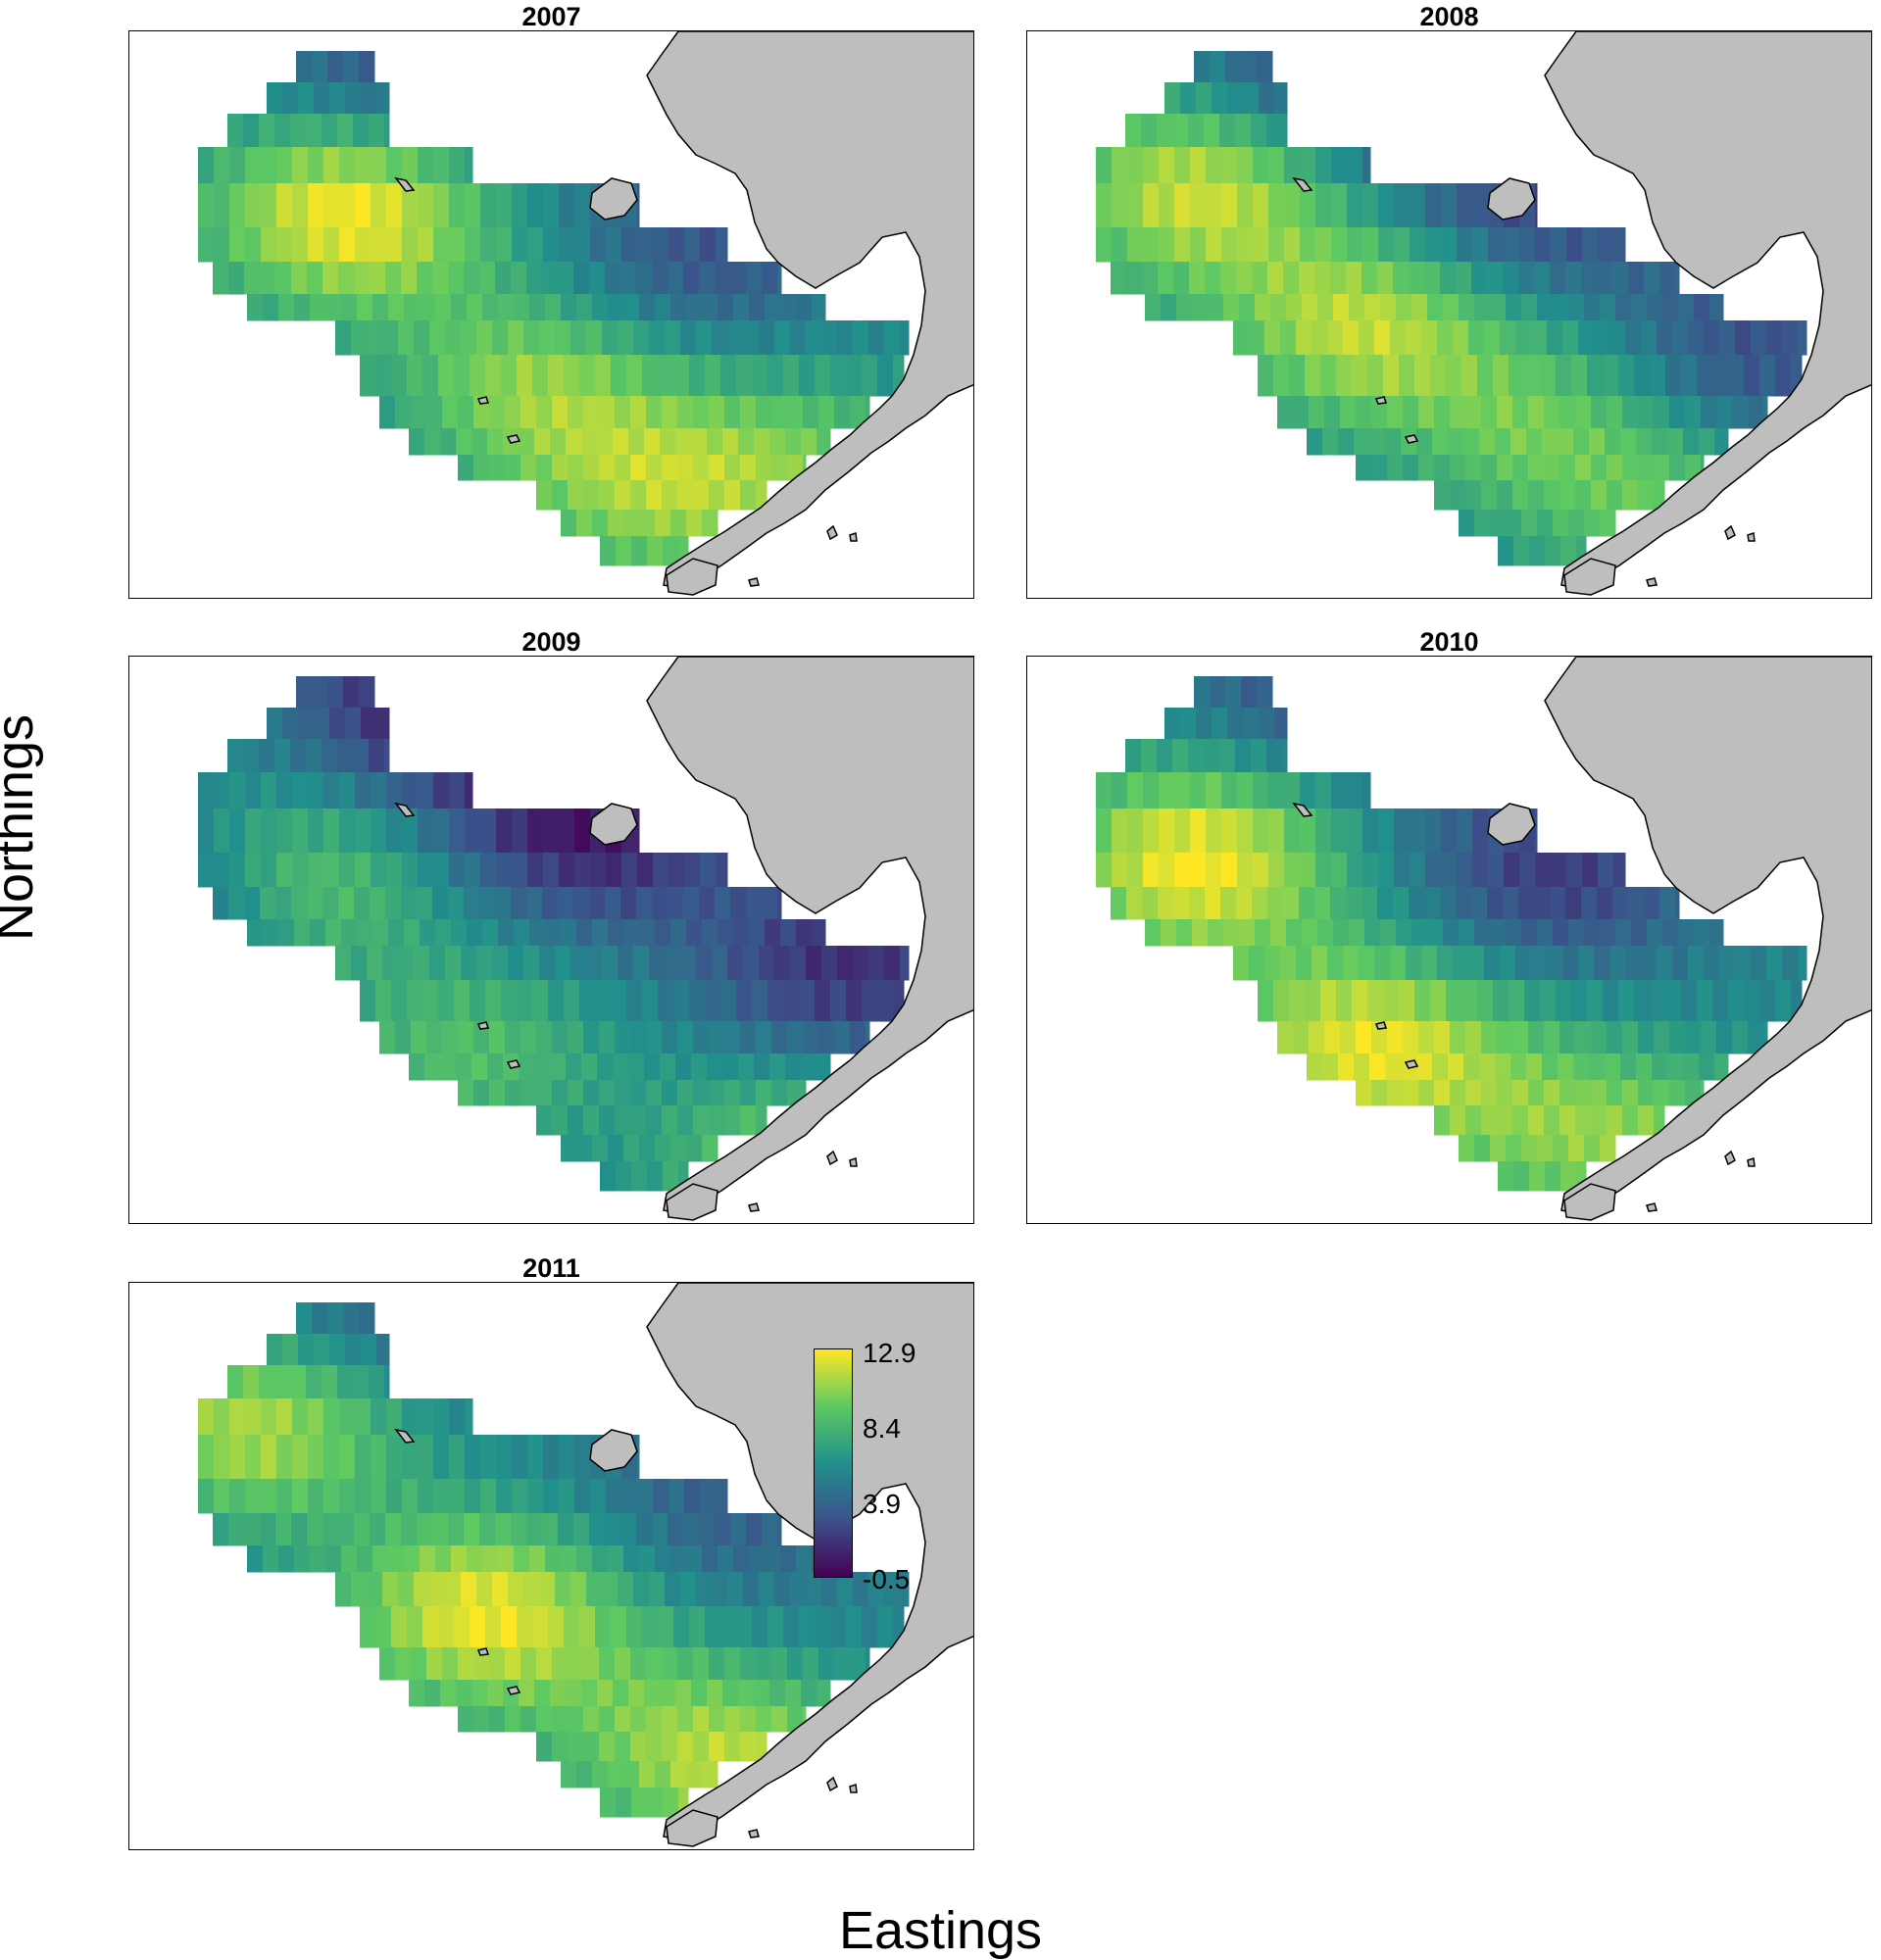  Describe the element at coordinates (551, 1268) in the screenshot. I see `panel-title-2011: 2011` at that location.